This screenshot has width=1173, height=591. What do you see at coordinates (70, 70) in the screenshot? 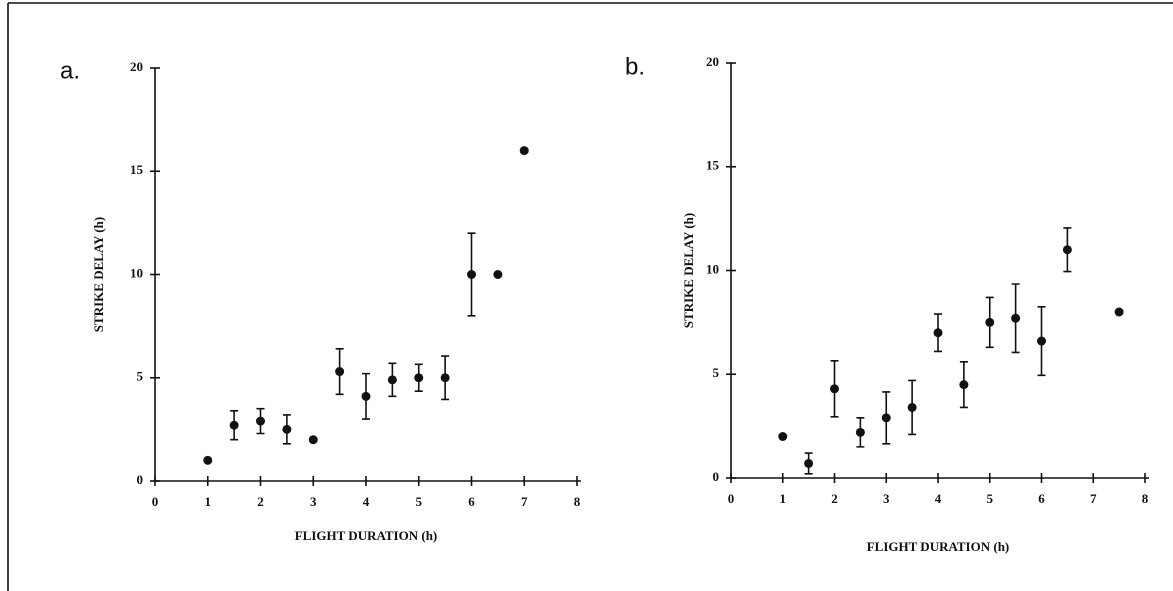
I see `panel-label: a.` at bounding box center [70, 70].